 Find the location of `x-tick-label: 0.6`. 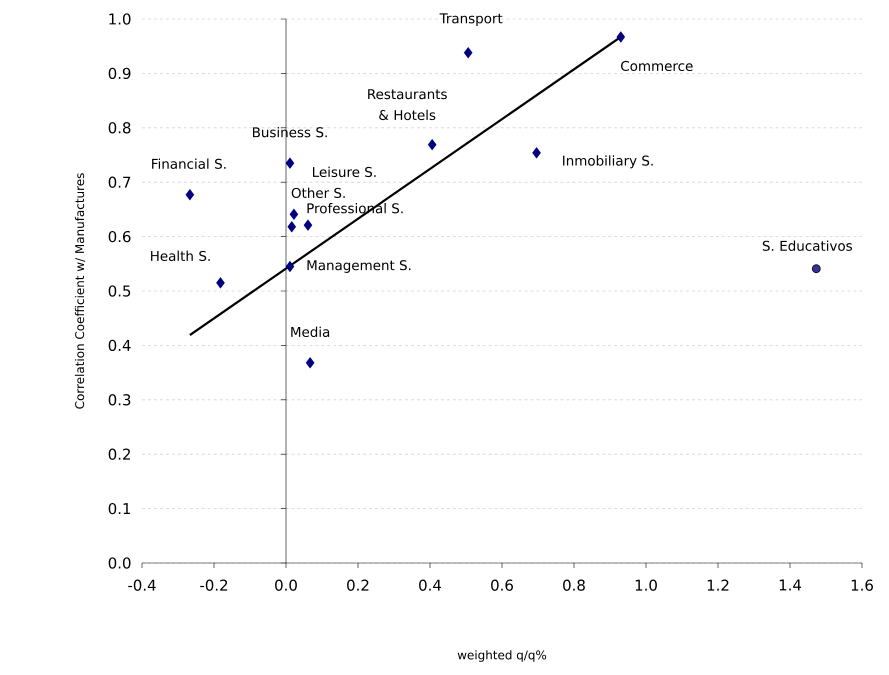

x-tick-label: 0.6 is located at coordinates (502, 585).